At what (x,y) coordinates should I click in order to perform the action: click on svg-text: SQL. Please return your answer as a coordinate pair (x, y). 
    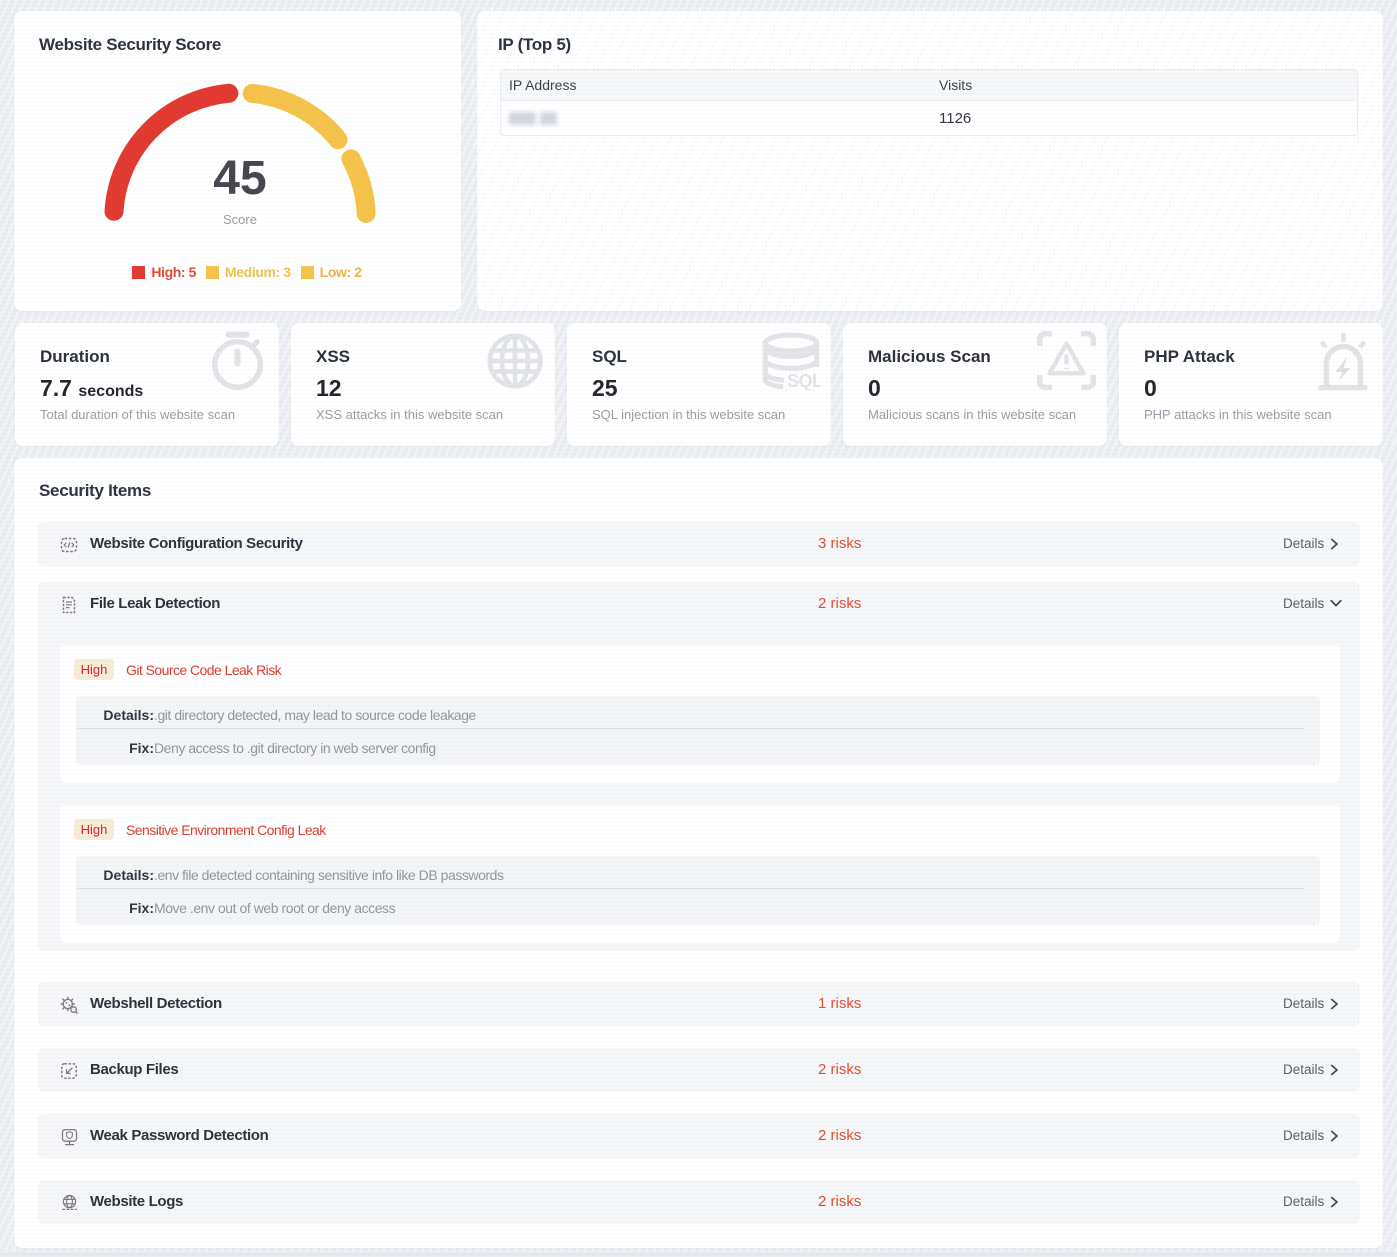
    Looking at the image, I should click on (803, 380).